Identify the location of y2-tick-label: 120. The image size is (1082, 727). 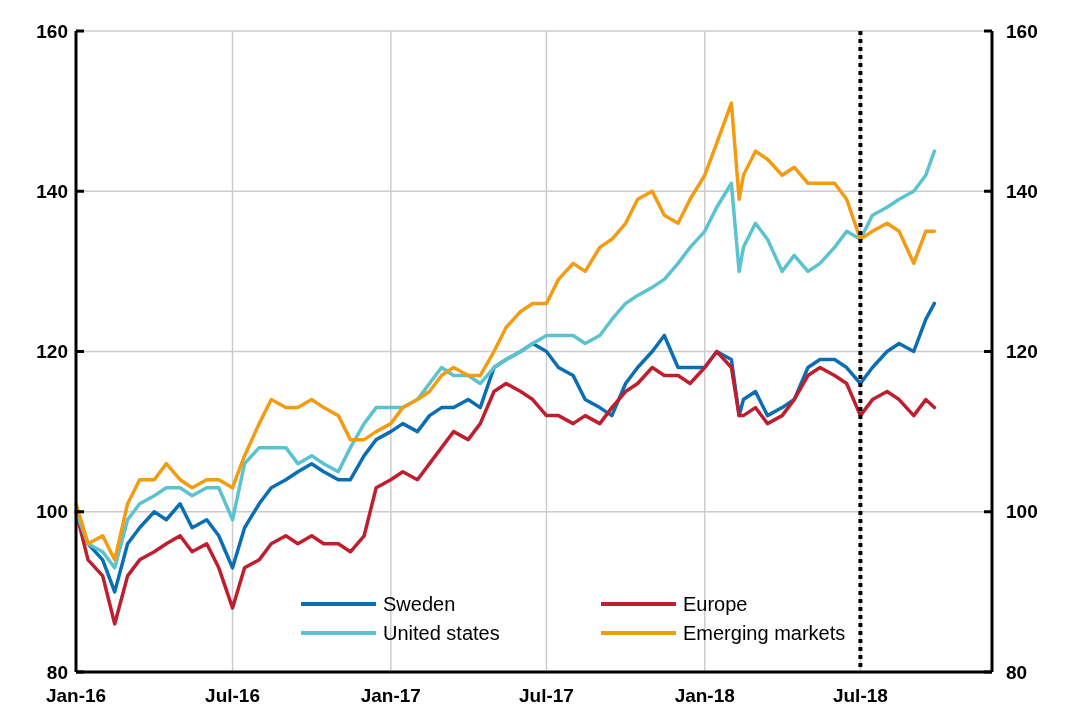
(1022, 352).